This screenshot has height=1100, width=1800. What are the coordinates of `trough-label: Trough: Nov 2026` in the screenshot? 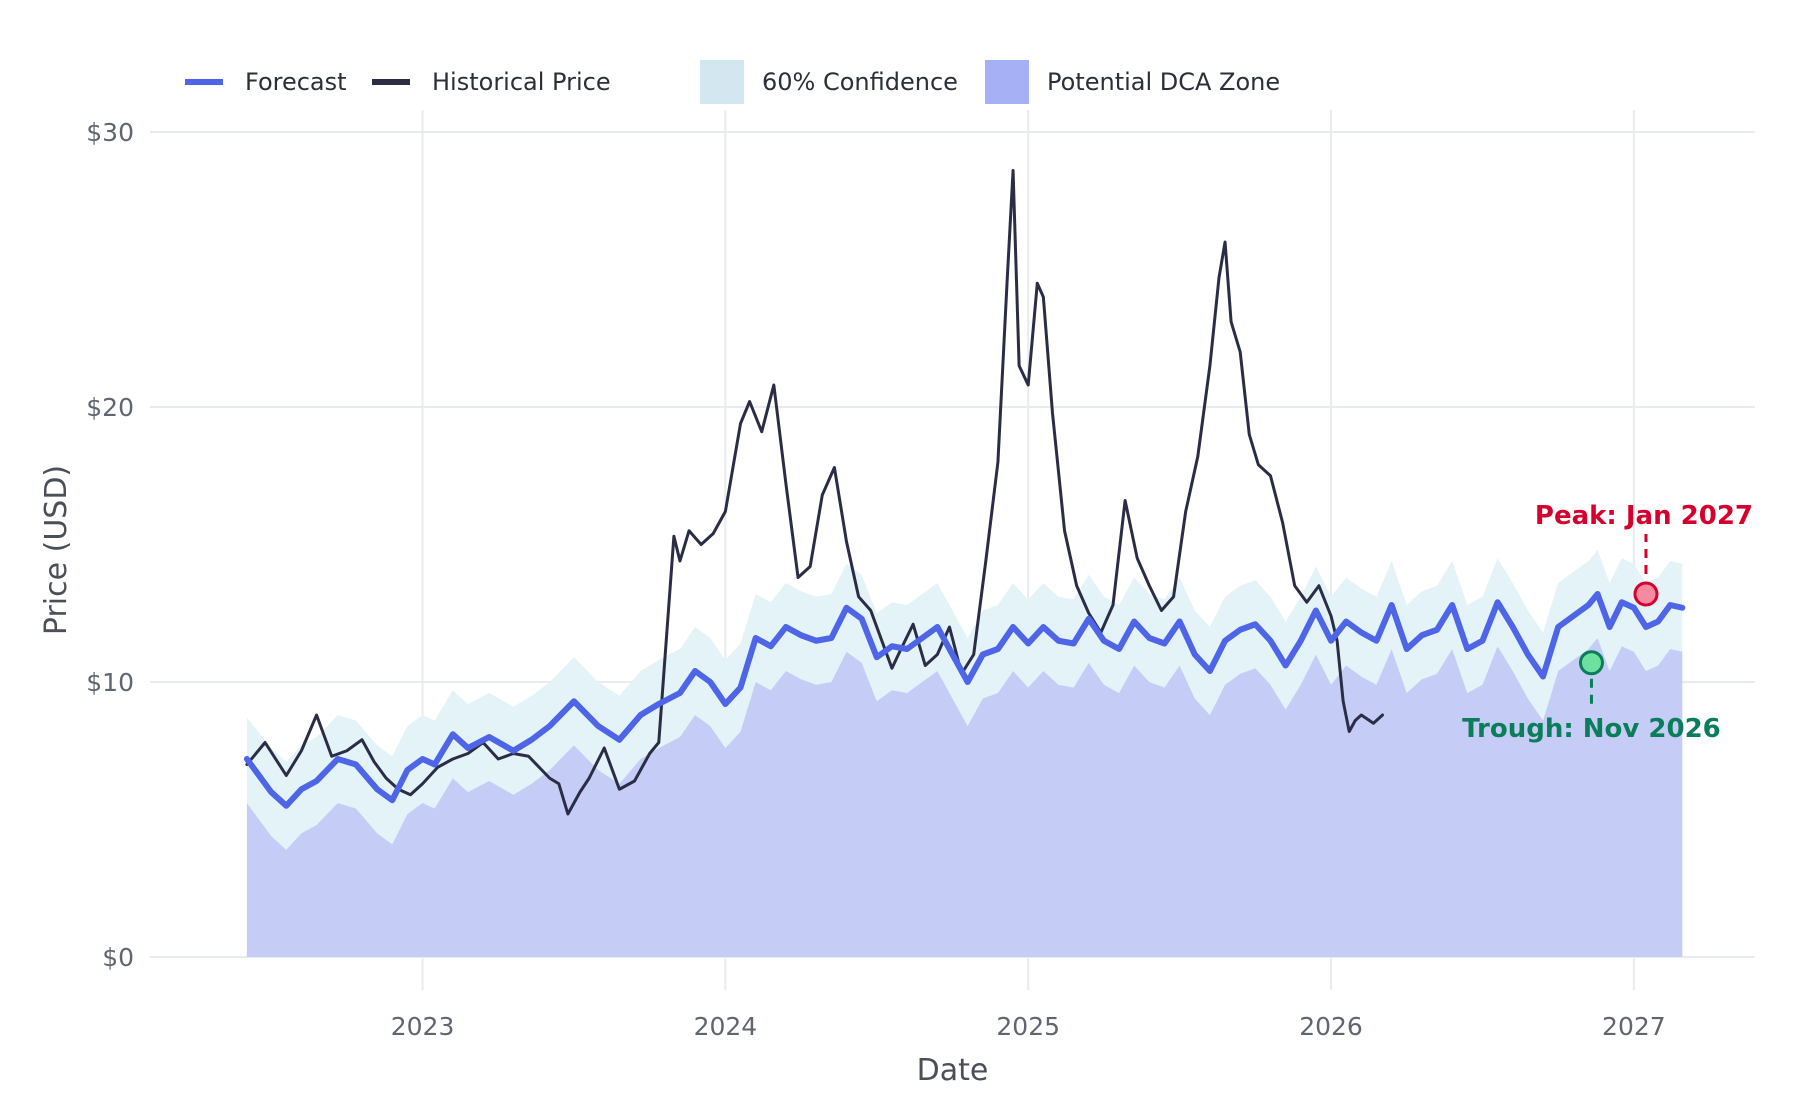 It's located at (1591, 729).